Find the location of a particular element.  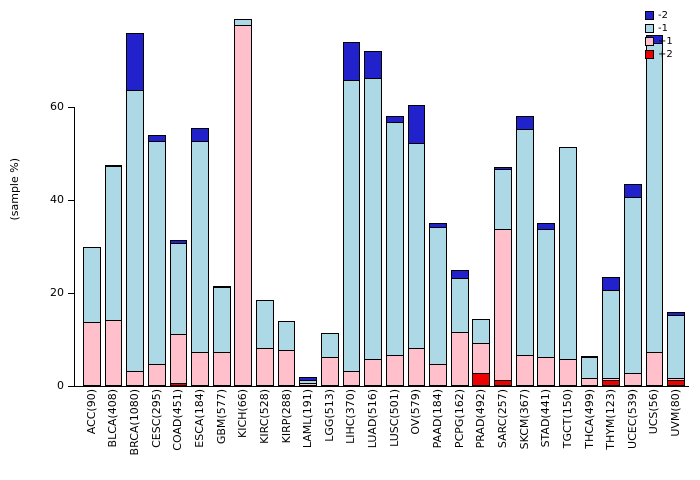

x-axis-label: ACC(90) is located at coordinates (91, 412).